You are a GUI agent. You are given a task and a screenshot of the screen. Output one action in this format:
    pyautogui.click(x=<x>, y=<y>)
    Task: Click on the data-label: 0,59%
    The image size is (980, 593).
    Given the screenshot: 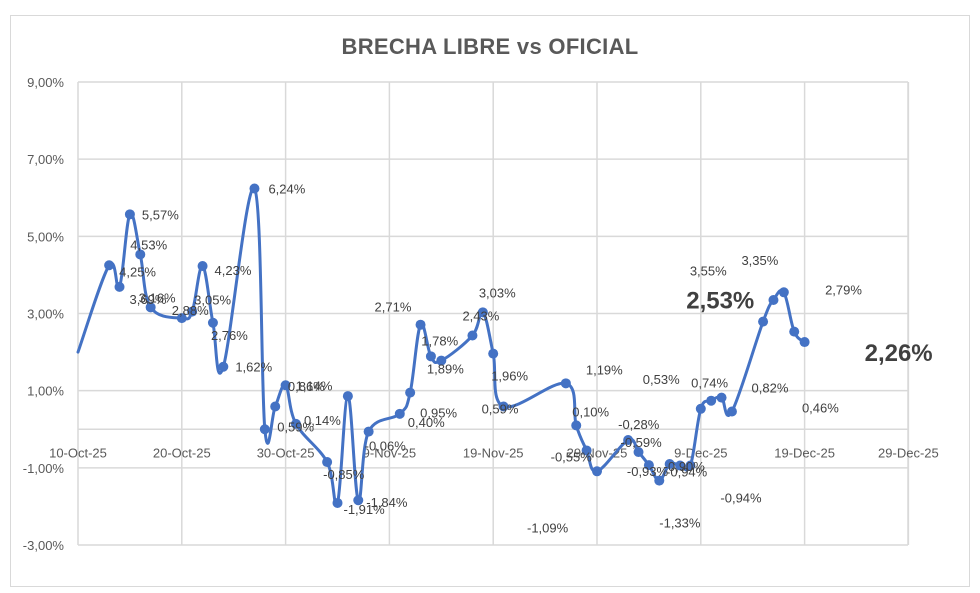 What is the action you would take?
    pyautogui.click(x=295, y=426)
    